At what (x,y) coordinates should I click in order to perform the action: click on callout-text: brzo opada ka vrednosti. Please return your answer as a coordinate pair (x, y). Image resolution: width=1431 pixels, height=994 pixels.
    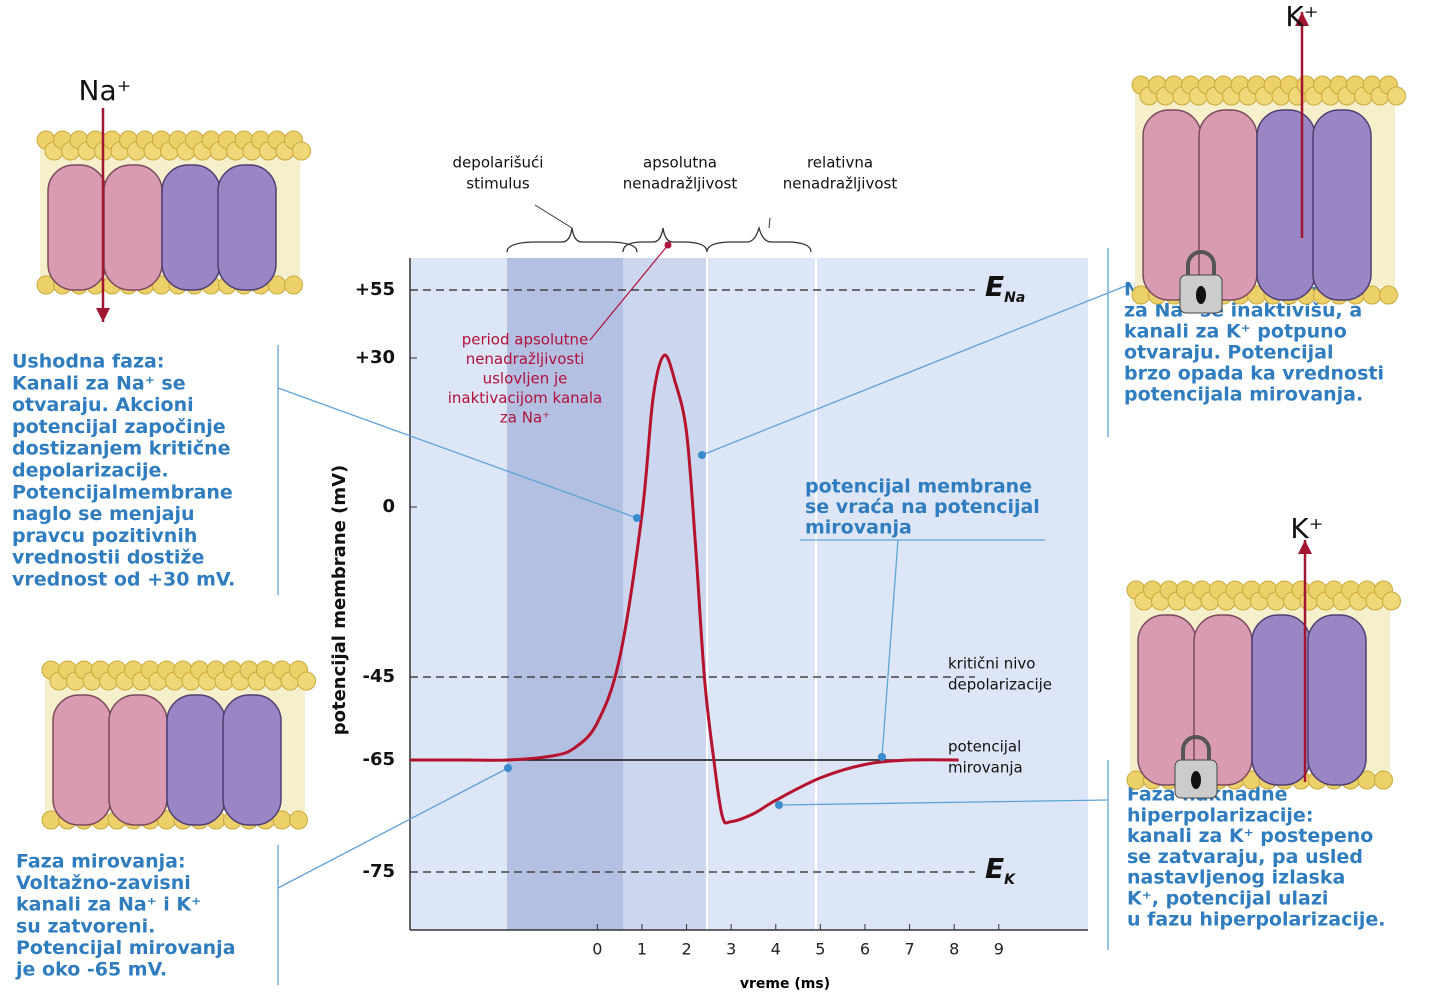
    Looking at the image, I should click on (1254, 374).